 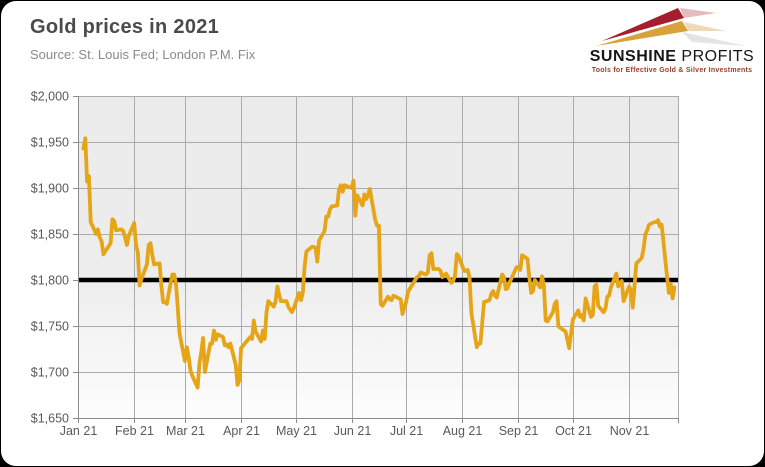 I want to click on x-tick-label: Oct 21, so click(x=573, y=431).